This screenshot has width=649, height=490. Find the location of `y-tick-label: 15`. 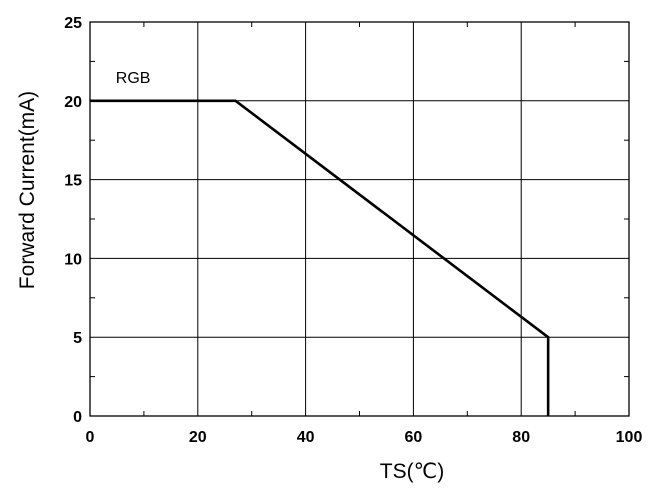

y-tick-label: 15 is located at coordinates (73, 181).